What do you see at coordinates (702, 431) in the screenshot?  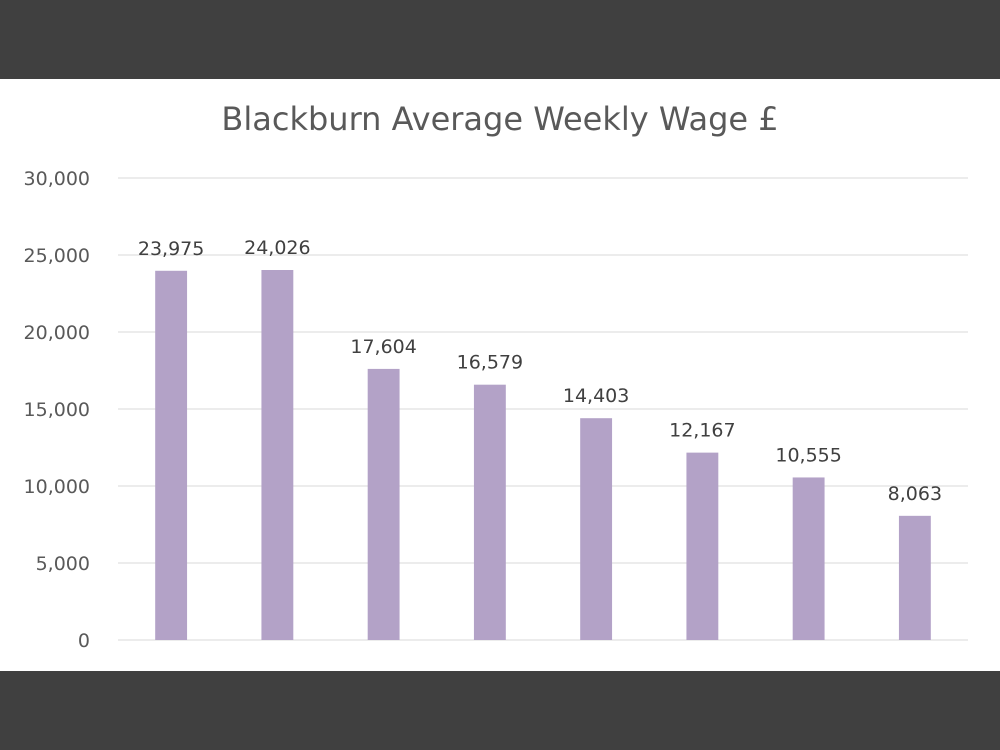 I see `bar-data-label: 12,167` at bounding box center [702, 431].